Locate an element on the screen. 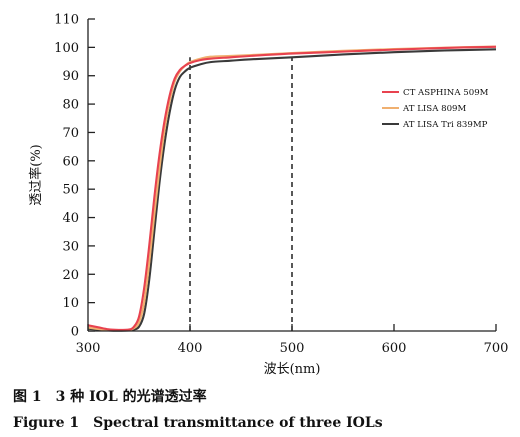  y-tick-label: 60 is located at coordinates (70, 161).